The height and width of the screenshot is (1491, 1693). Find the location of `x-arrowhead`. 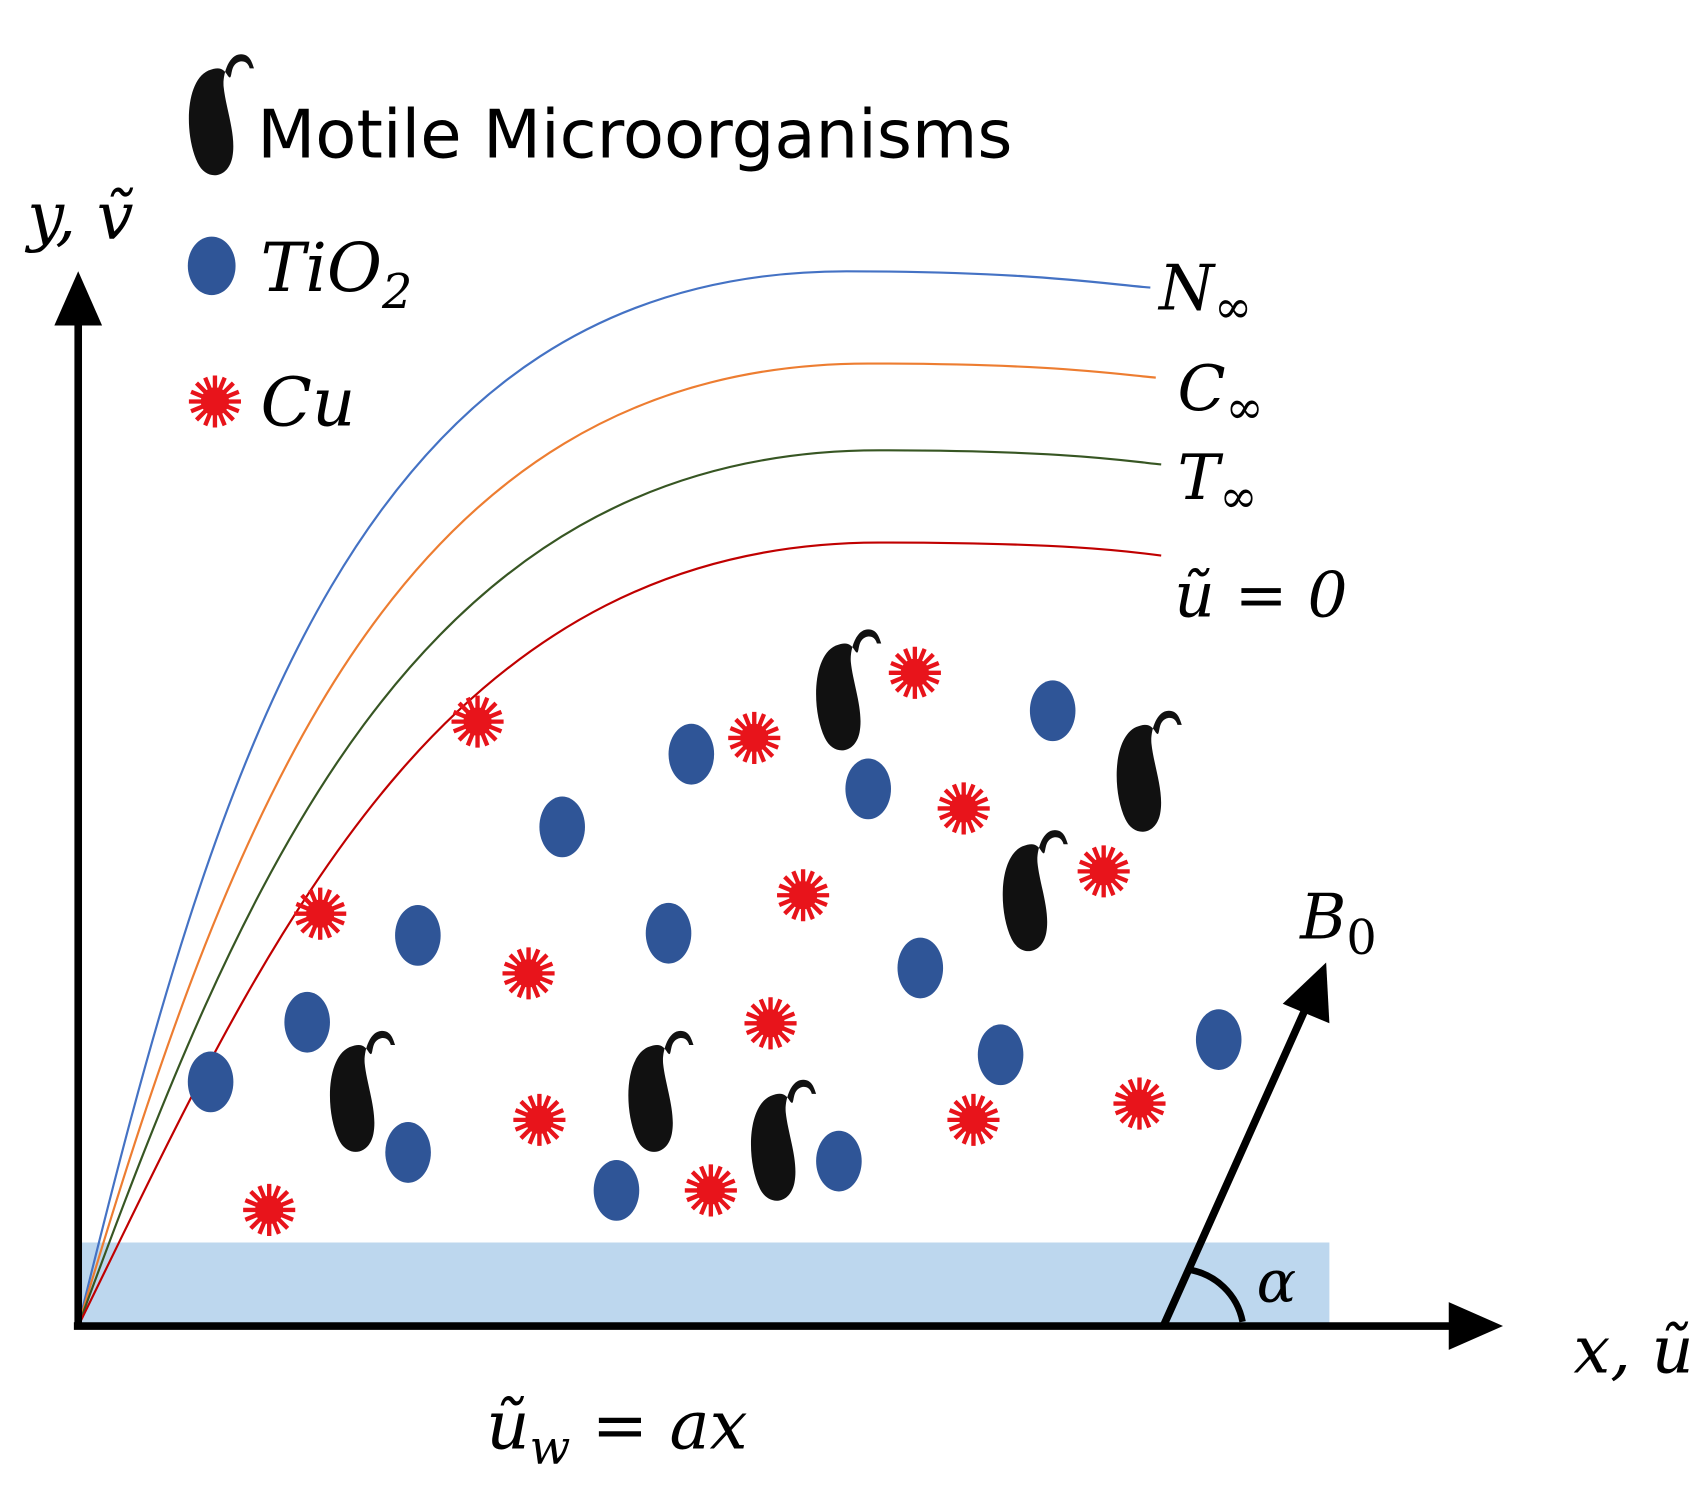

x-arrowhead is located at coordinates (1476, 1326).